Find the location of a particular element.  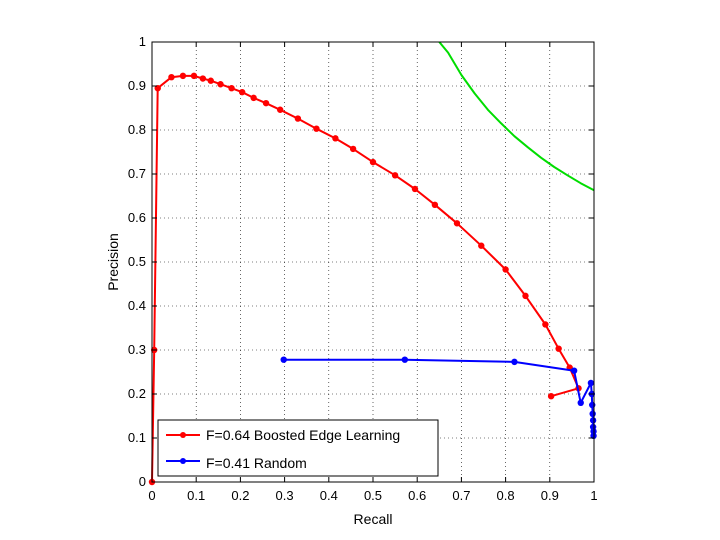

x-tick-label: 0.2 is located at coordinates (240, 495).